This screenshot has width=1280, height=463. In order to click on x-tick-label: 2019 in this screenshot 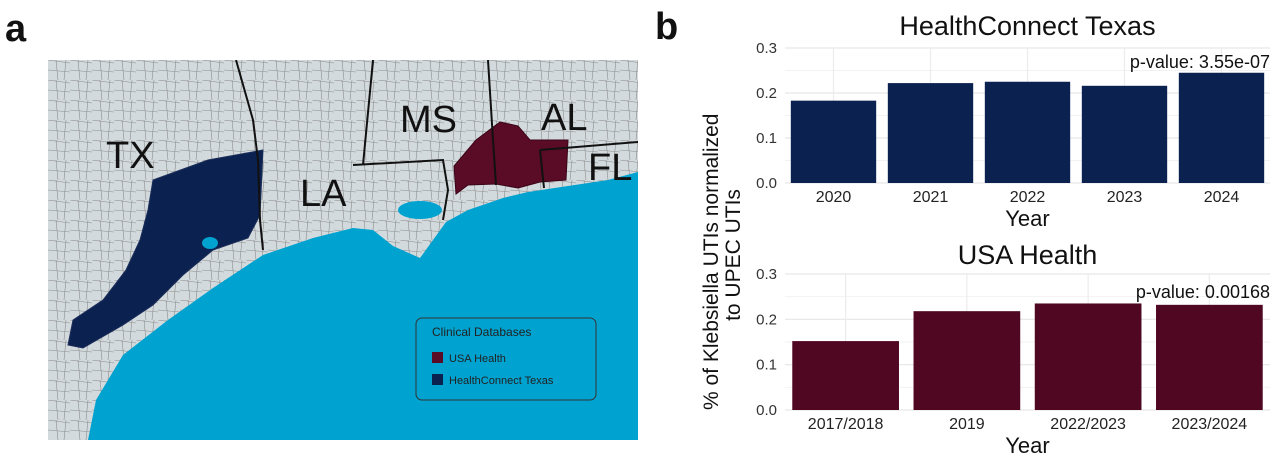, I will do `click(967, 424)`.